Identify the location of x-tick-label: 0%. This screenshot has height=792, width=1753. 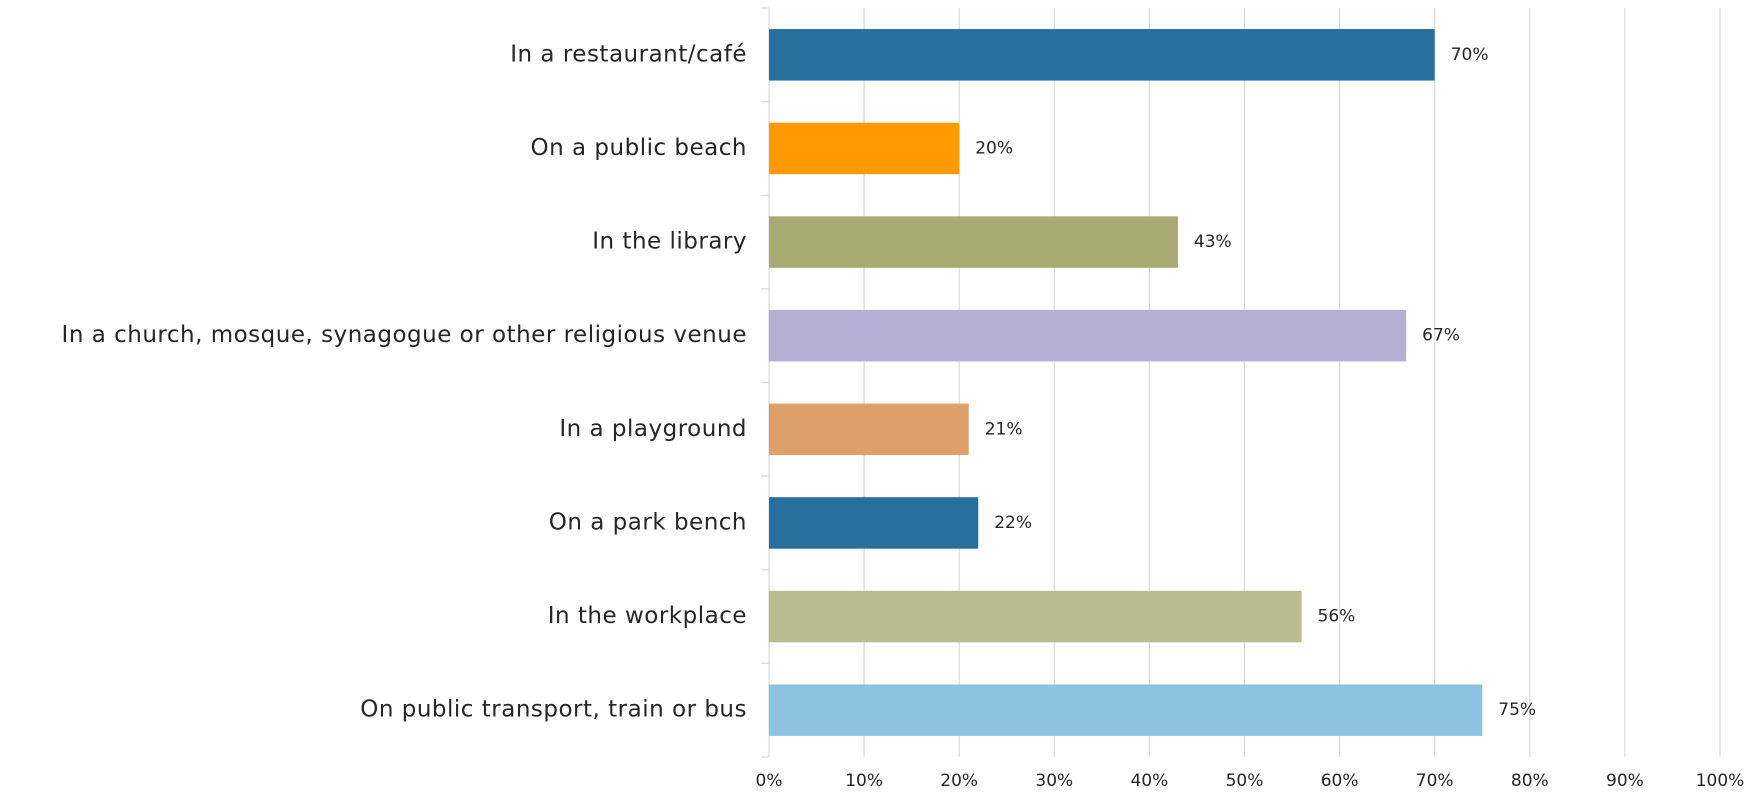
(769, 781).